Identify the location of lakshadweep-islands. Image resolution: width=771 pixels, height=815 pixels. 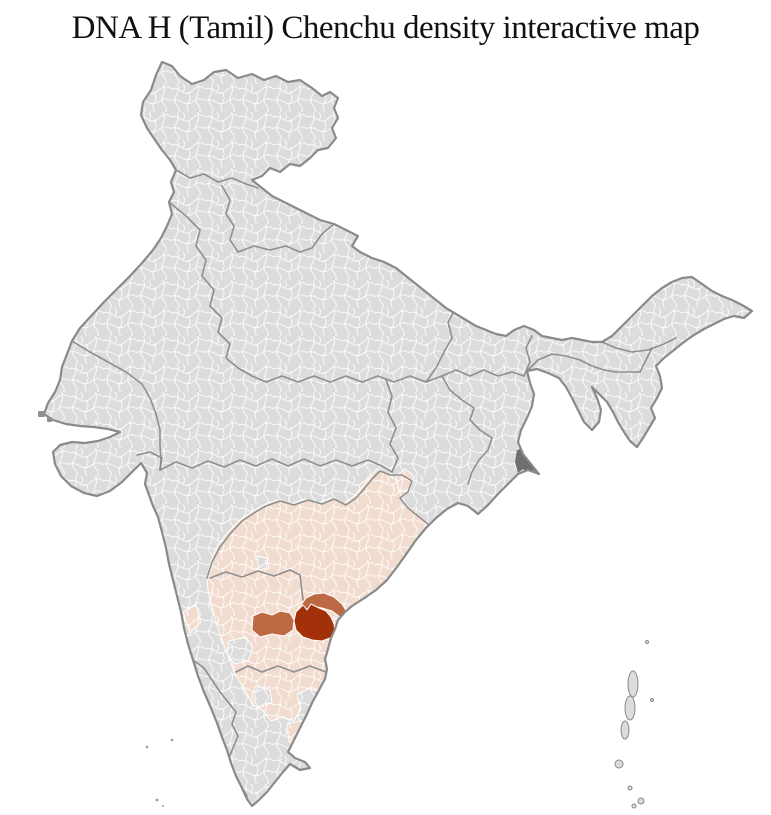
(159, 772).